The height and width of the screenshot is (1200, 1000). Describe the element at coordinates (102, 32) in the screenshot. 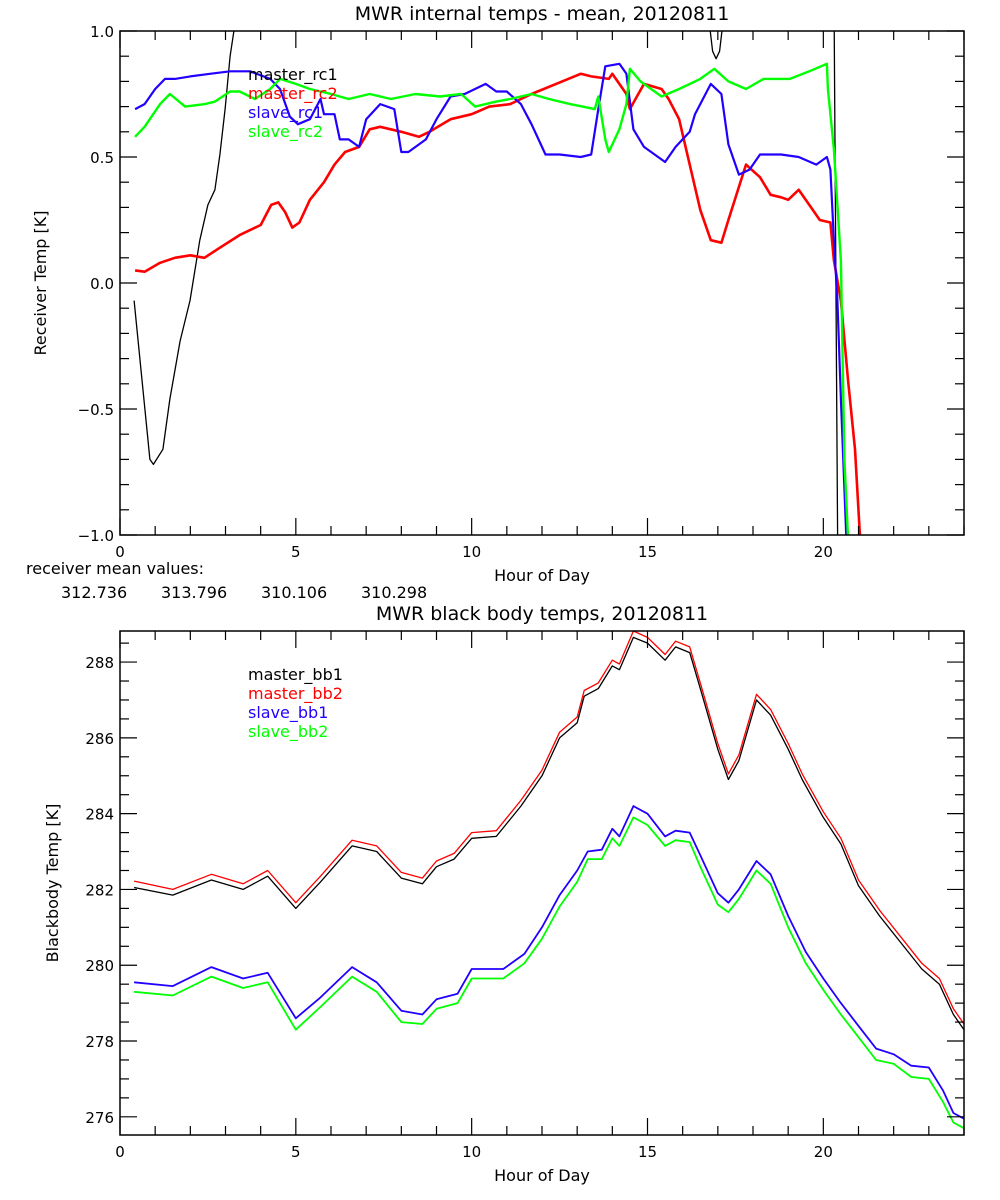

I see `y-tick-label: 1.0` at that location.